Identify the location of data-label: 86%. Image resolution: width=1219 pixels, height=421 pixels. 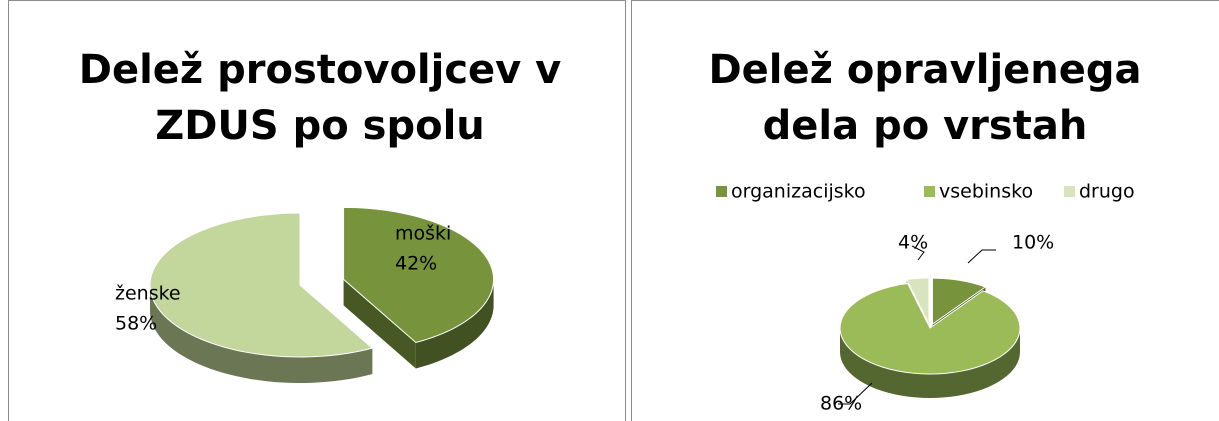
(841, 404).